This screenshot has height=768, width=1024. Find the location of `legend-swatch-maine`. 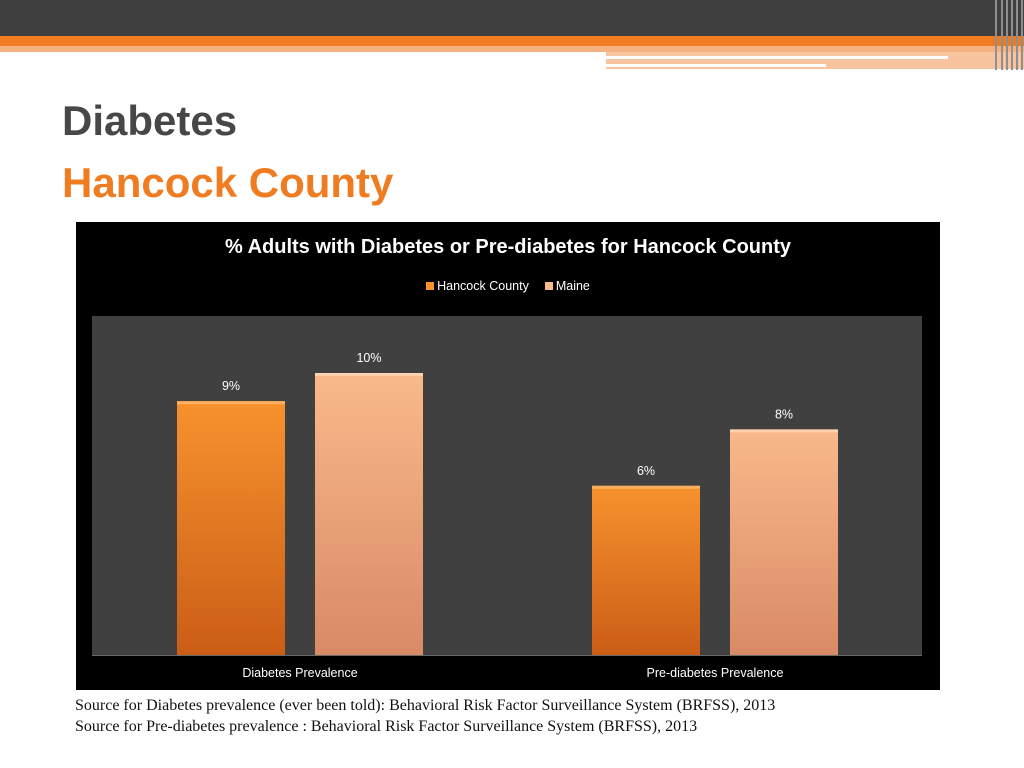

legend-swatch-maine is located at coordinates (548, 286).